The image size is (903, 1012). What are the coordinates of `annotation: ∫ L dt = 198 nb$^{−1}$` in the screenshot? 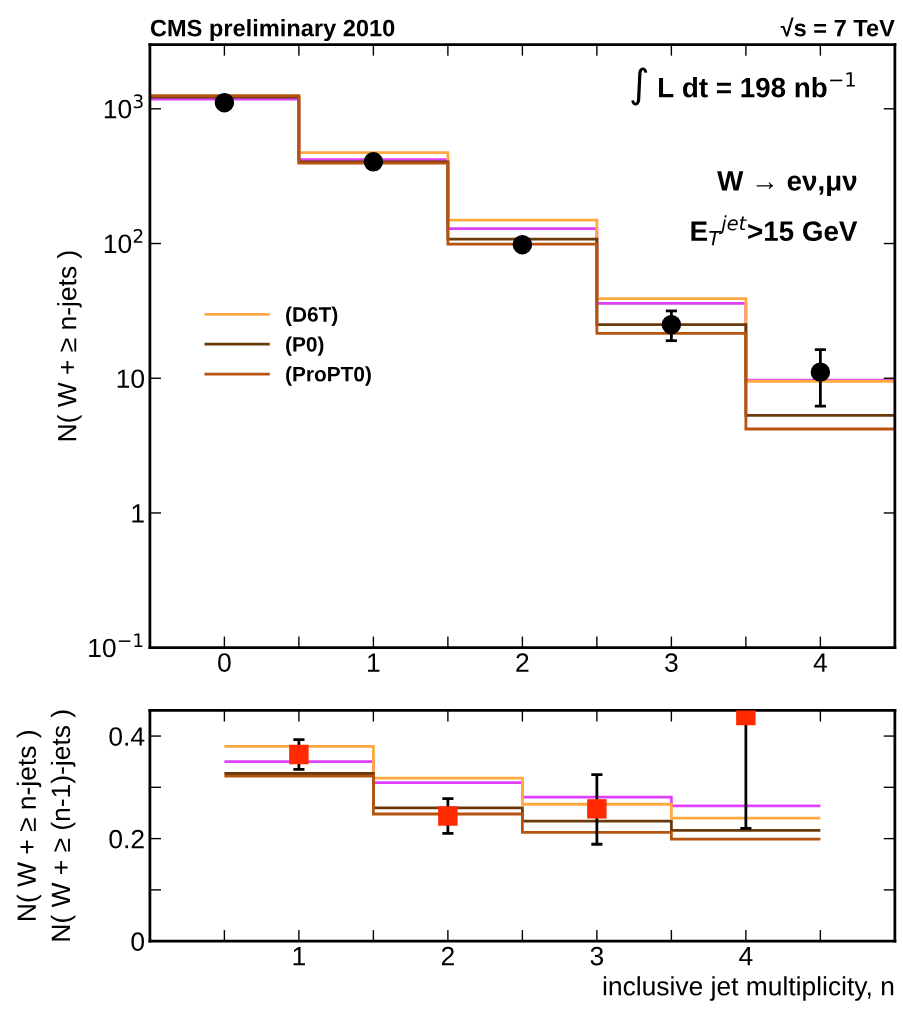 It's located at (743, 86).